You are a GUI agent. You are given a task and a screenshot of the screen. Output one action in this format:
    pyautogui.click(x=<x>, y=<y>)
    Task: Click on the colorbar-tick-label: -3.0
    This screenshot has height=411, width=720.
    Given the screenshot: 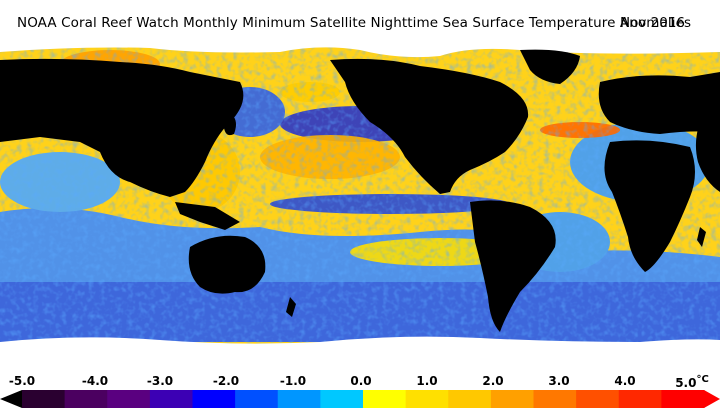 What is the action you would take?
    pyautogui.click(x=160, y=381)
    